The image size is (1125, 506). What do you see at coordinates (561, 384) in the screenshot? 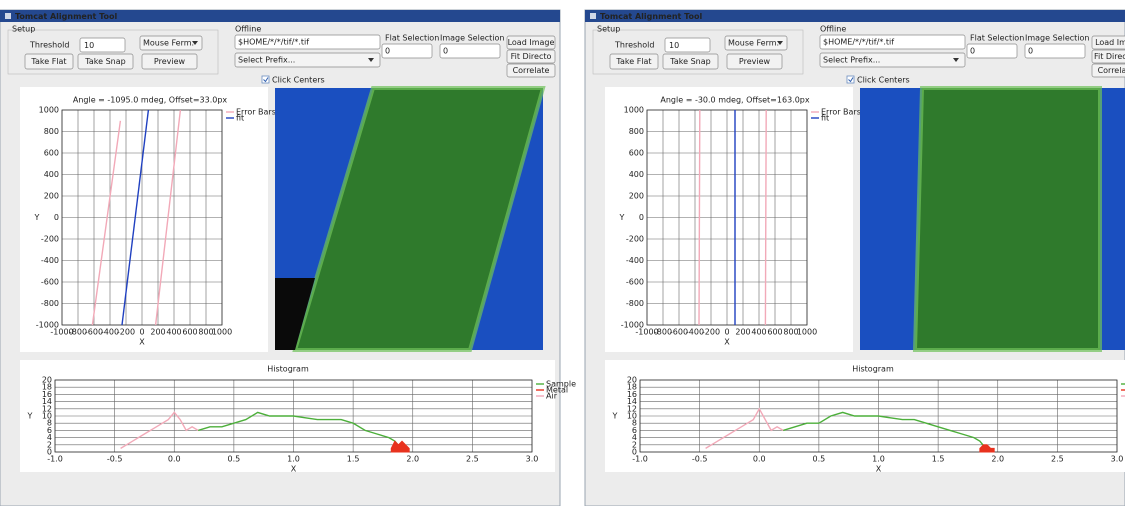
I see `legend-label: Sample` at bounding box center [561, 384].